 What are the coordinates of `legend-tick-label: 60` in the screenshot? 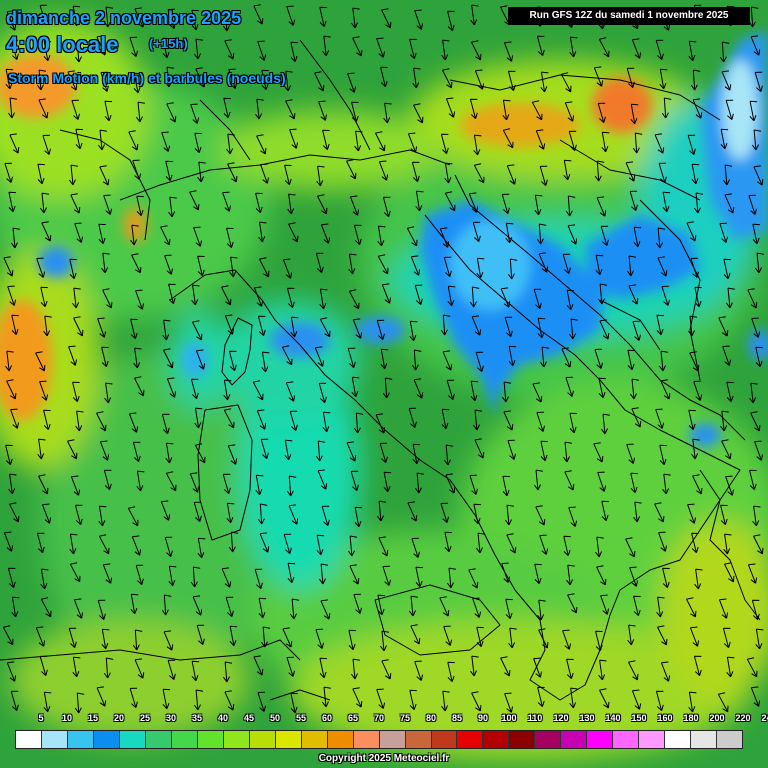 It's located at (326, 718).